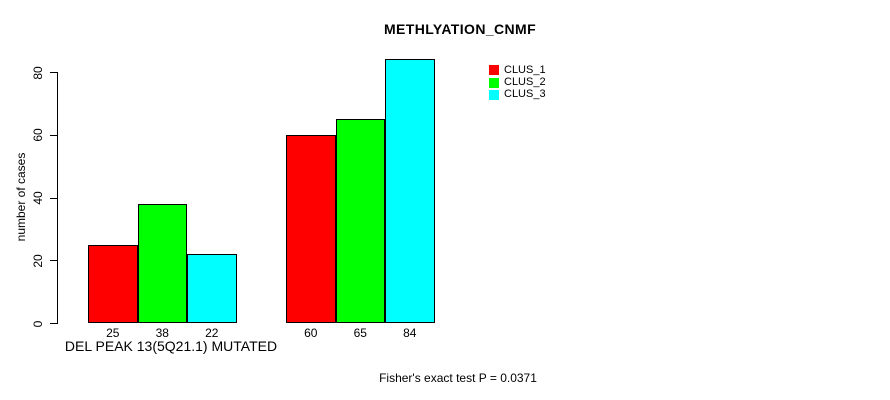  Describe the element at coordinates (360, 333) in the screenshot. I see `bar-value-label: 65` at that location.